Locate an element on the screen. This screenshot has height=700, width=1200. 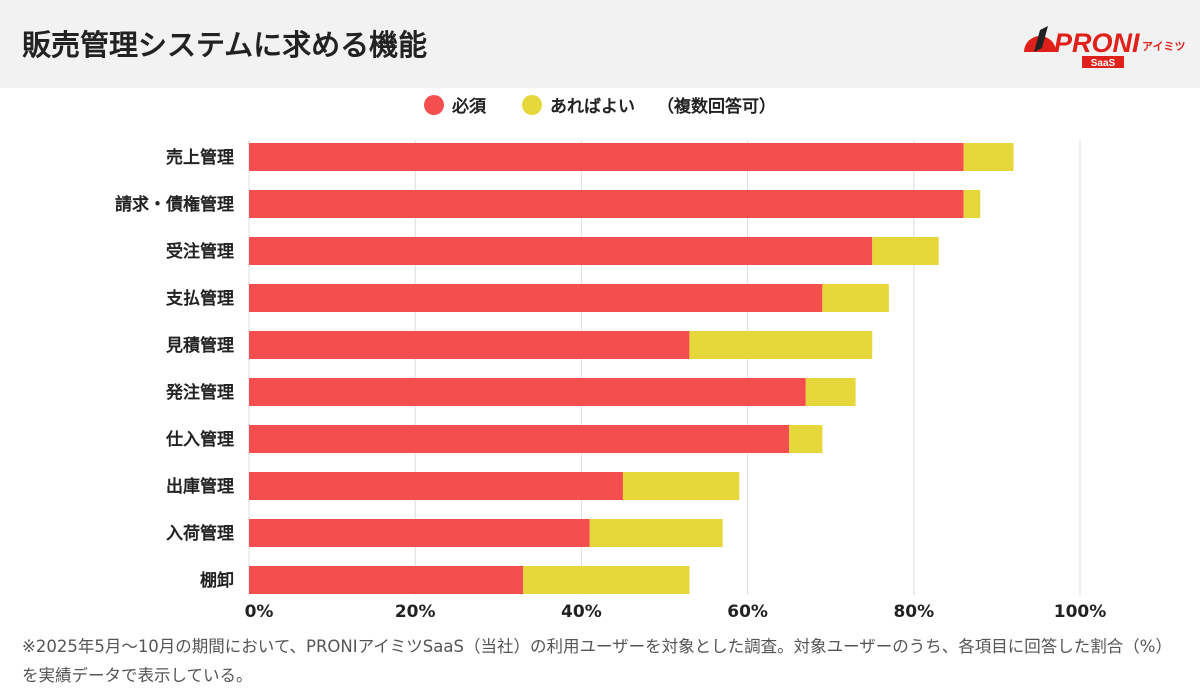
x-tick-label: 100% is located at coordinates (1080, 612).